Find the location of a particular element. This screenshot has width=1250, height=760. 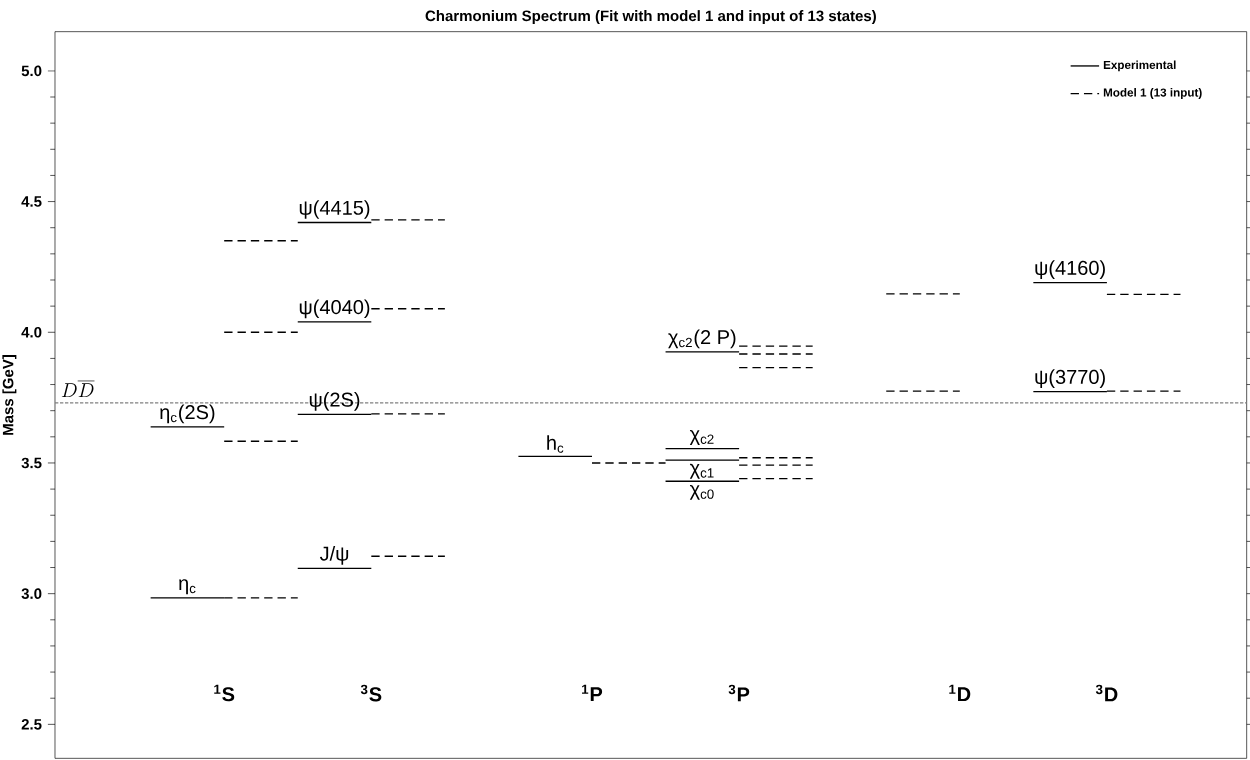

annotation: η$_{c}$ is located at coordinates (187, 587).